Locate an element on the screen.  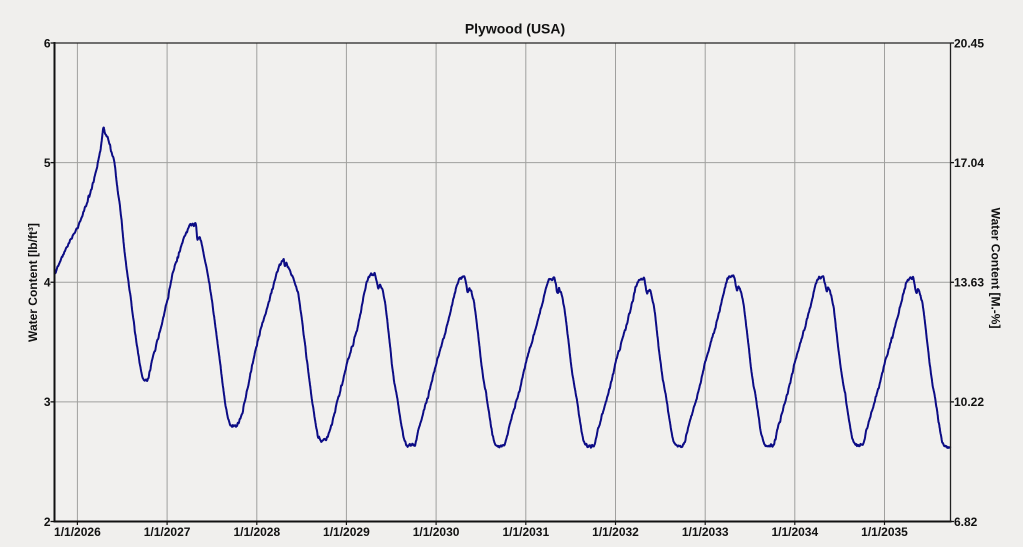
svg-text: 1/1/2031 is located at coordinates (525, 532).